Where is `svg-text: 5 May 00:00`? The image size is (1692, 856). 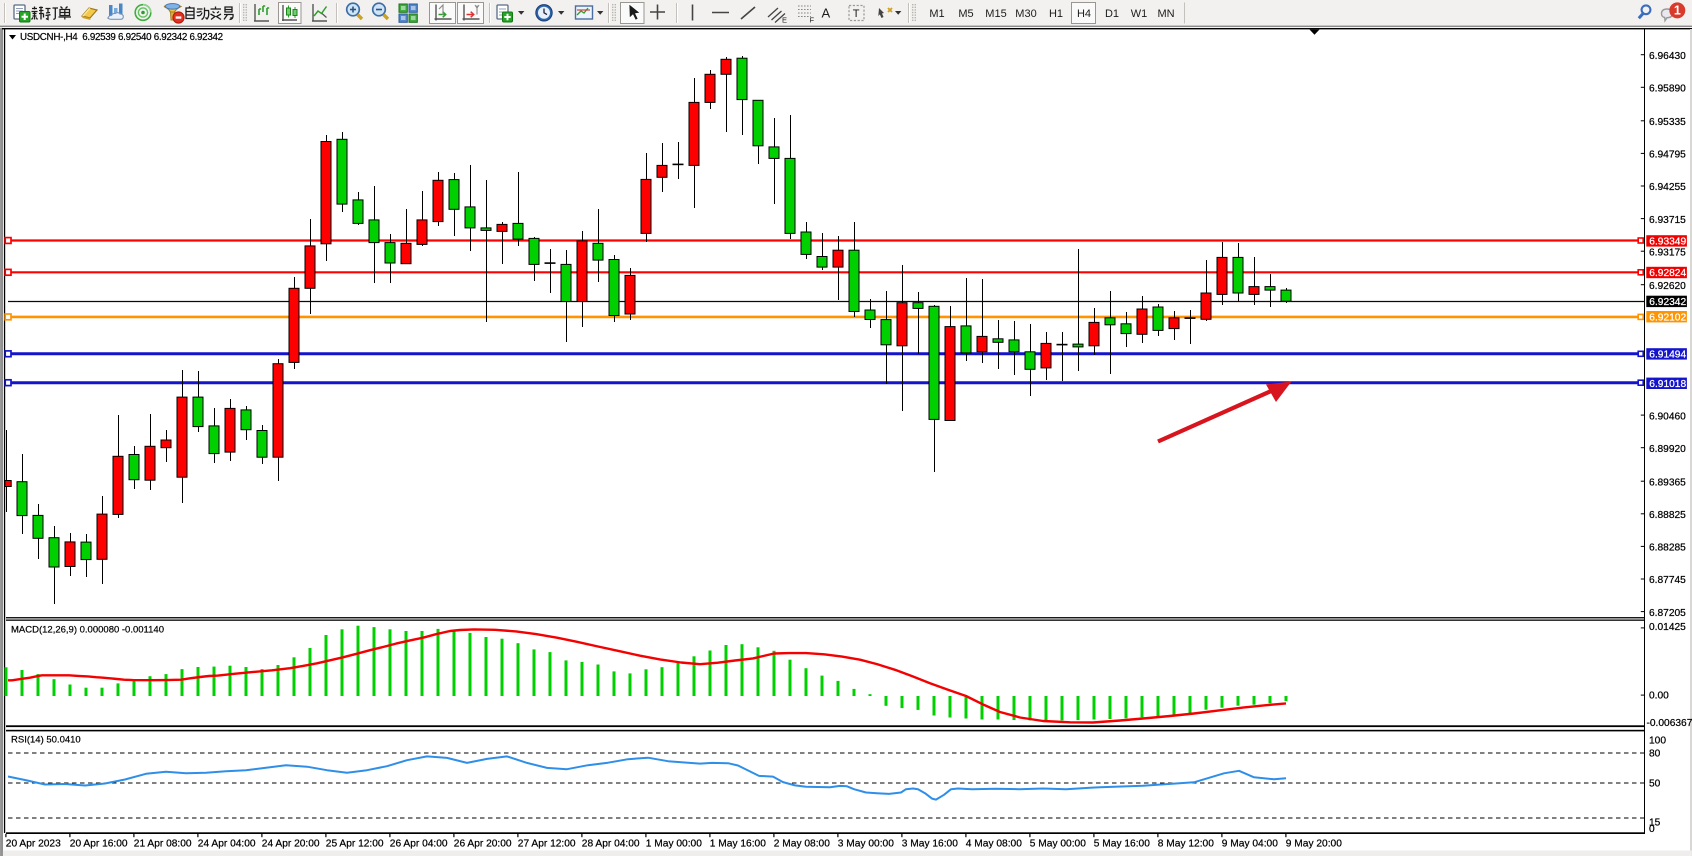
svg-text: 5 May 00:00 is located at coordinates (1058, 844).